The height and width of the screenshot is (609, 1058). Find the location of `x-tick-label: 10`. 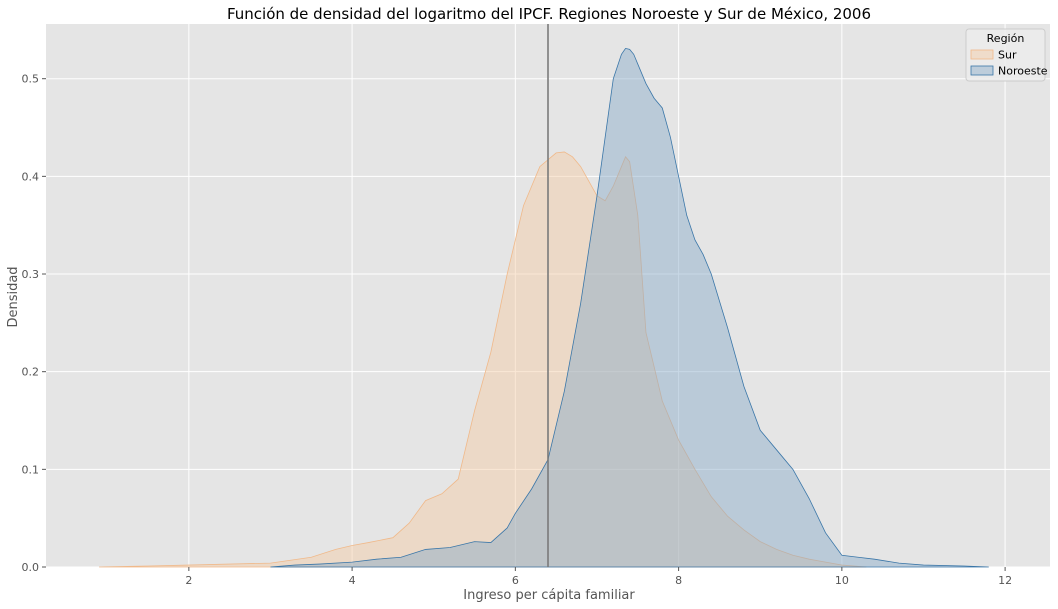

x-tick-label: 10 is located at coordinates (842, 580).